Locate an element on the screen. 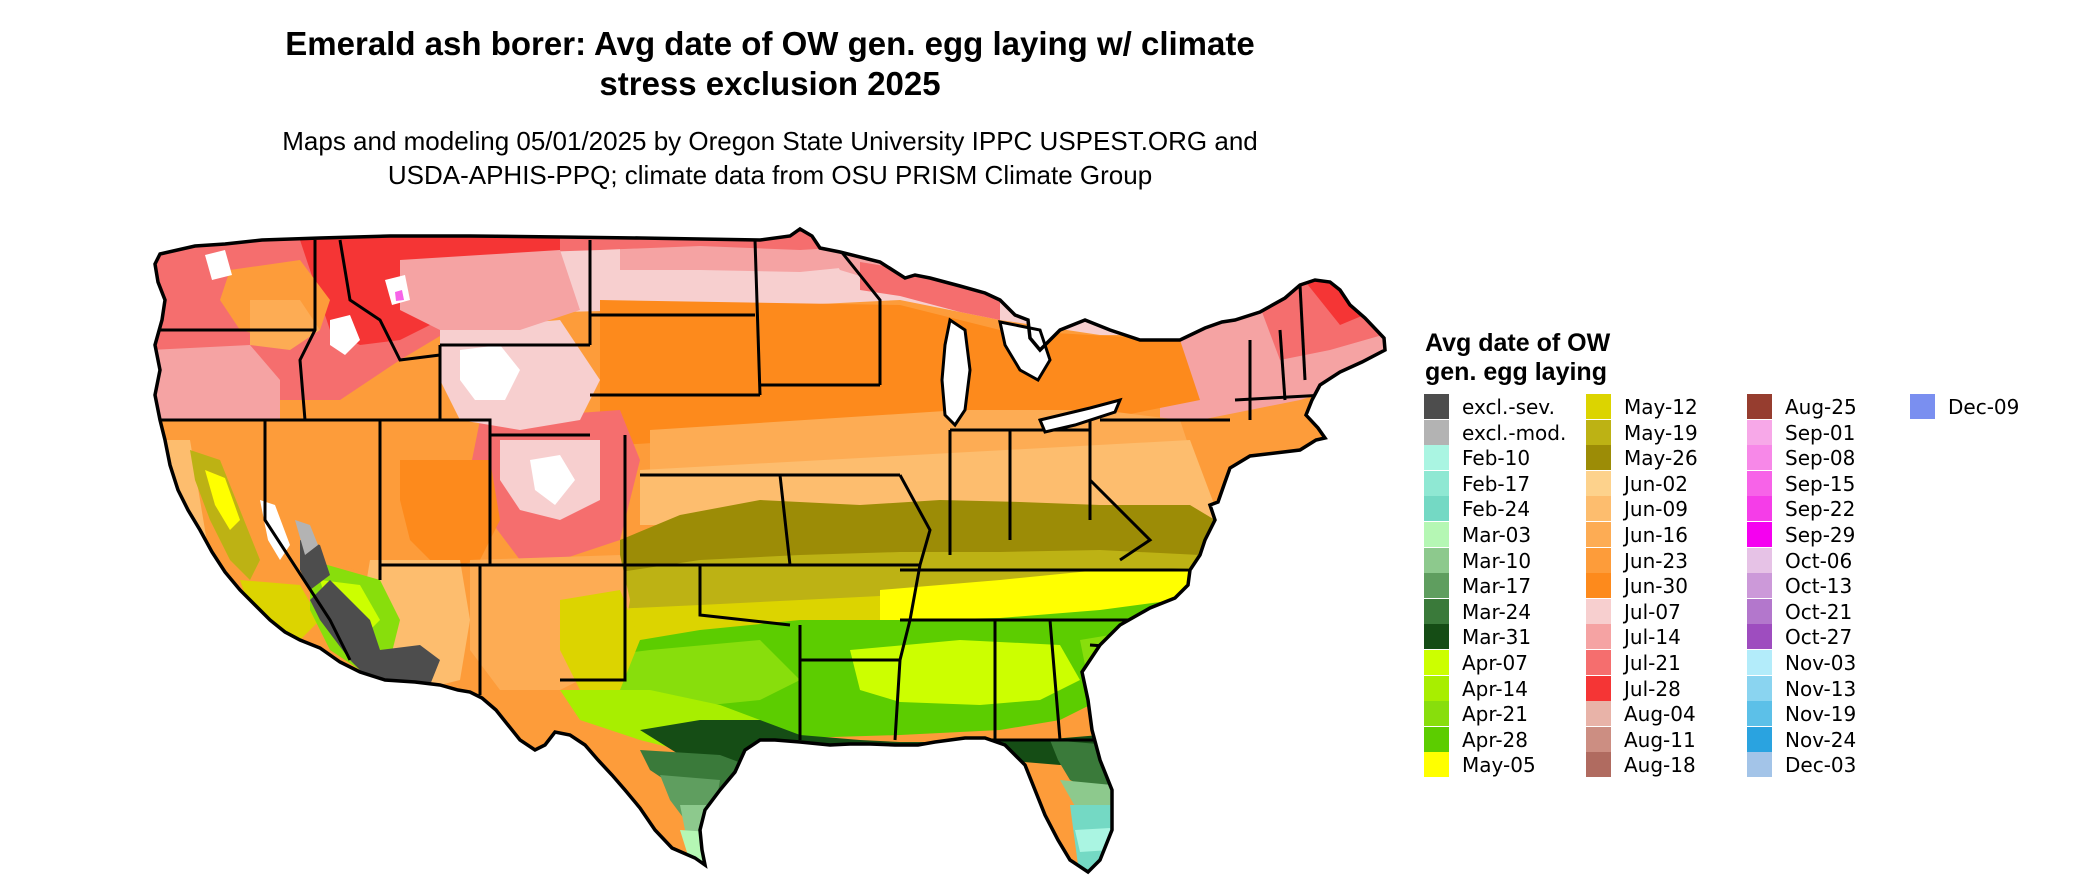 The width and height of the screenshot is (2100, 892). legend-item: Nov-03 is located at coordinates (1822, 662).